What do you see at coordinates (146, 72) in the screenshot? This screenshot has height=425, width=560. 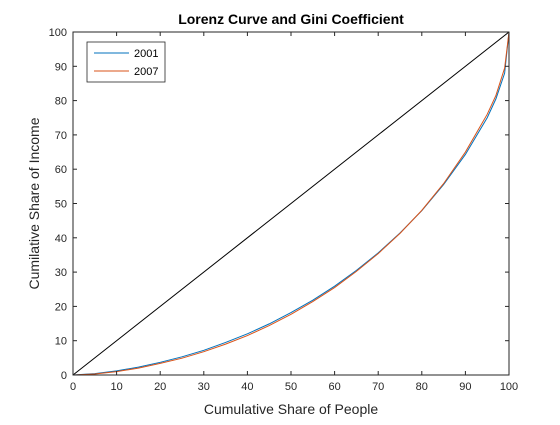 I see `legend-label-2007: 2007` at bounding box center [146, 72].